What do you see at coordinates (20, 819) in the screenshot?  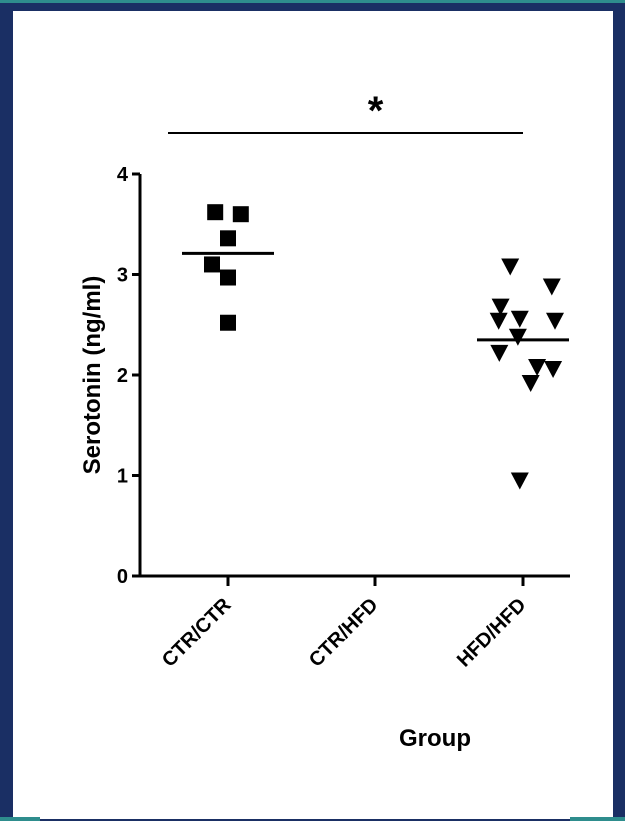 I see `accent-bar-bottom-left` at bounding box center [20, 819].